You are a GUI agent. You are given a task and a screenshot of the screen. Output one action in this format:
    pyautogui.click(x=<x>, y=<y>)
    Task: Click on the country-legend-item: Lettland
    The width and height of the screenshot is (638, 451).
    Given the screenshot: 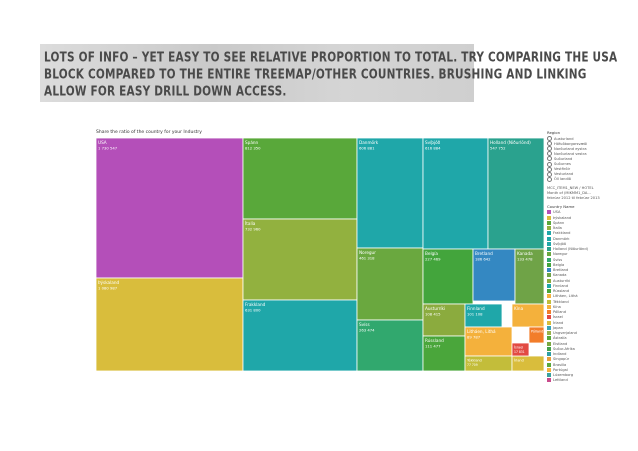 What is the action you would take?
    pyautogui.click(x=587, y=380)
    